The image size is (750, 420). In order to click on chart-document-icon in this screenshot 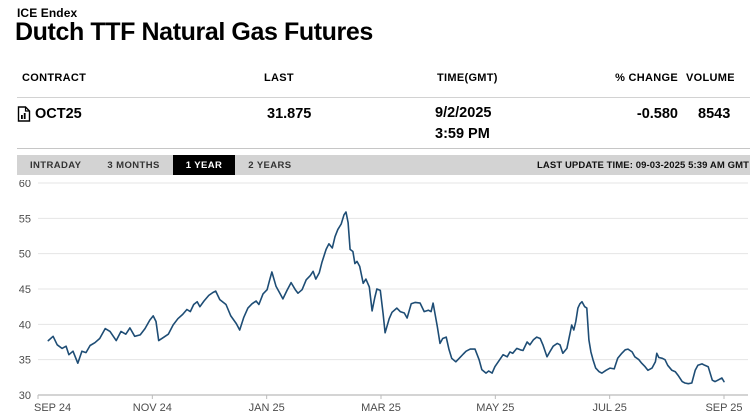, I will do `click(24, 114)`.